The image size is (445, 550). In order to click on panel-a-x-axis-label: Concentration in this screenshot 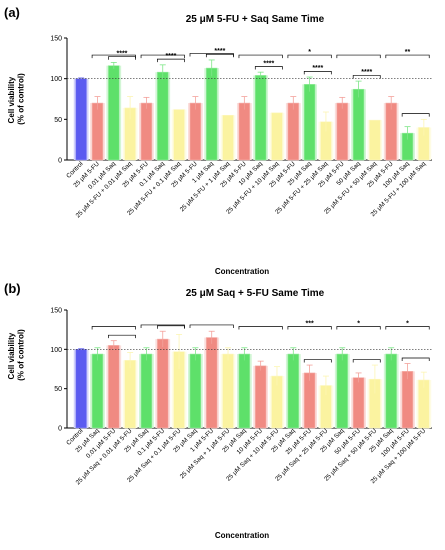, I will do `click(242, 271)`.